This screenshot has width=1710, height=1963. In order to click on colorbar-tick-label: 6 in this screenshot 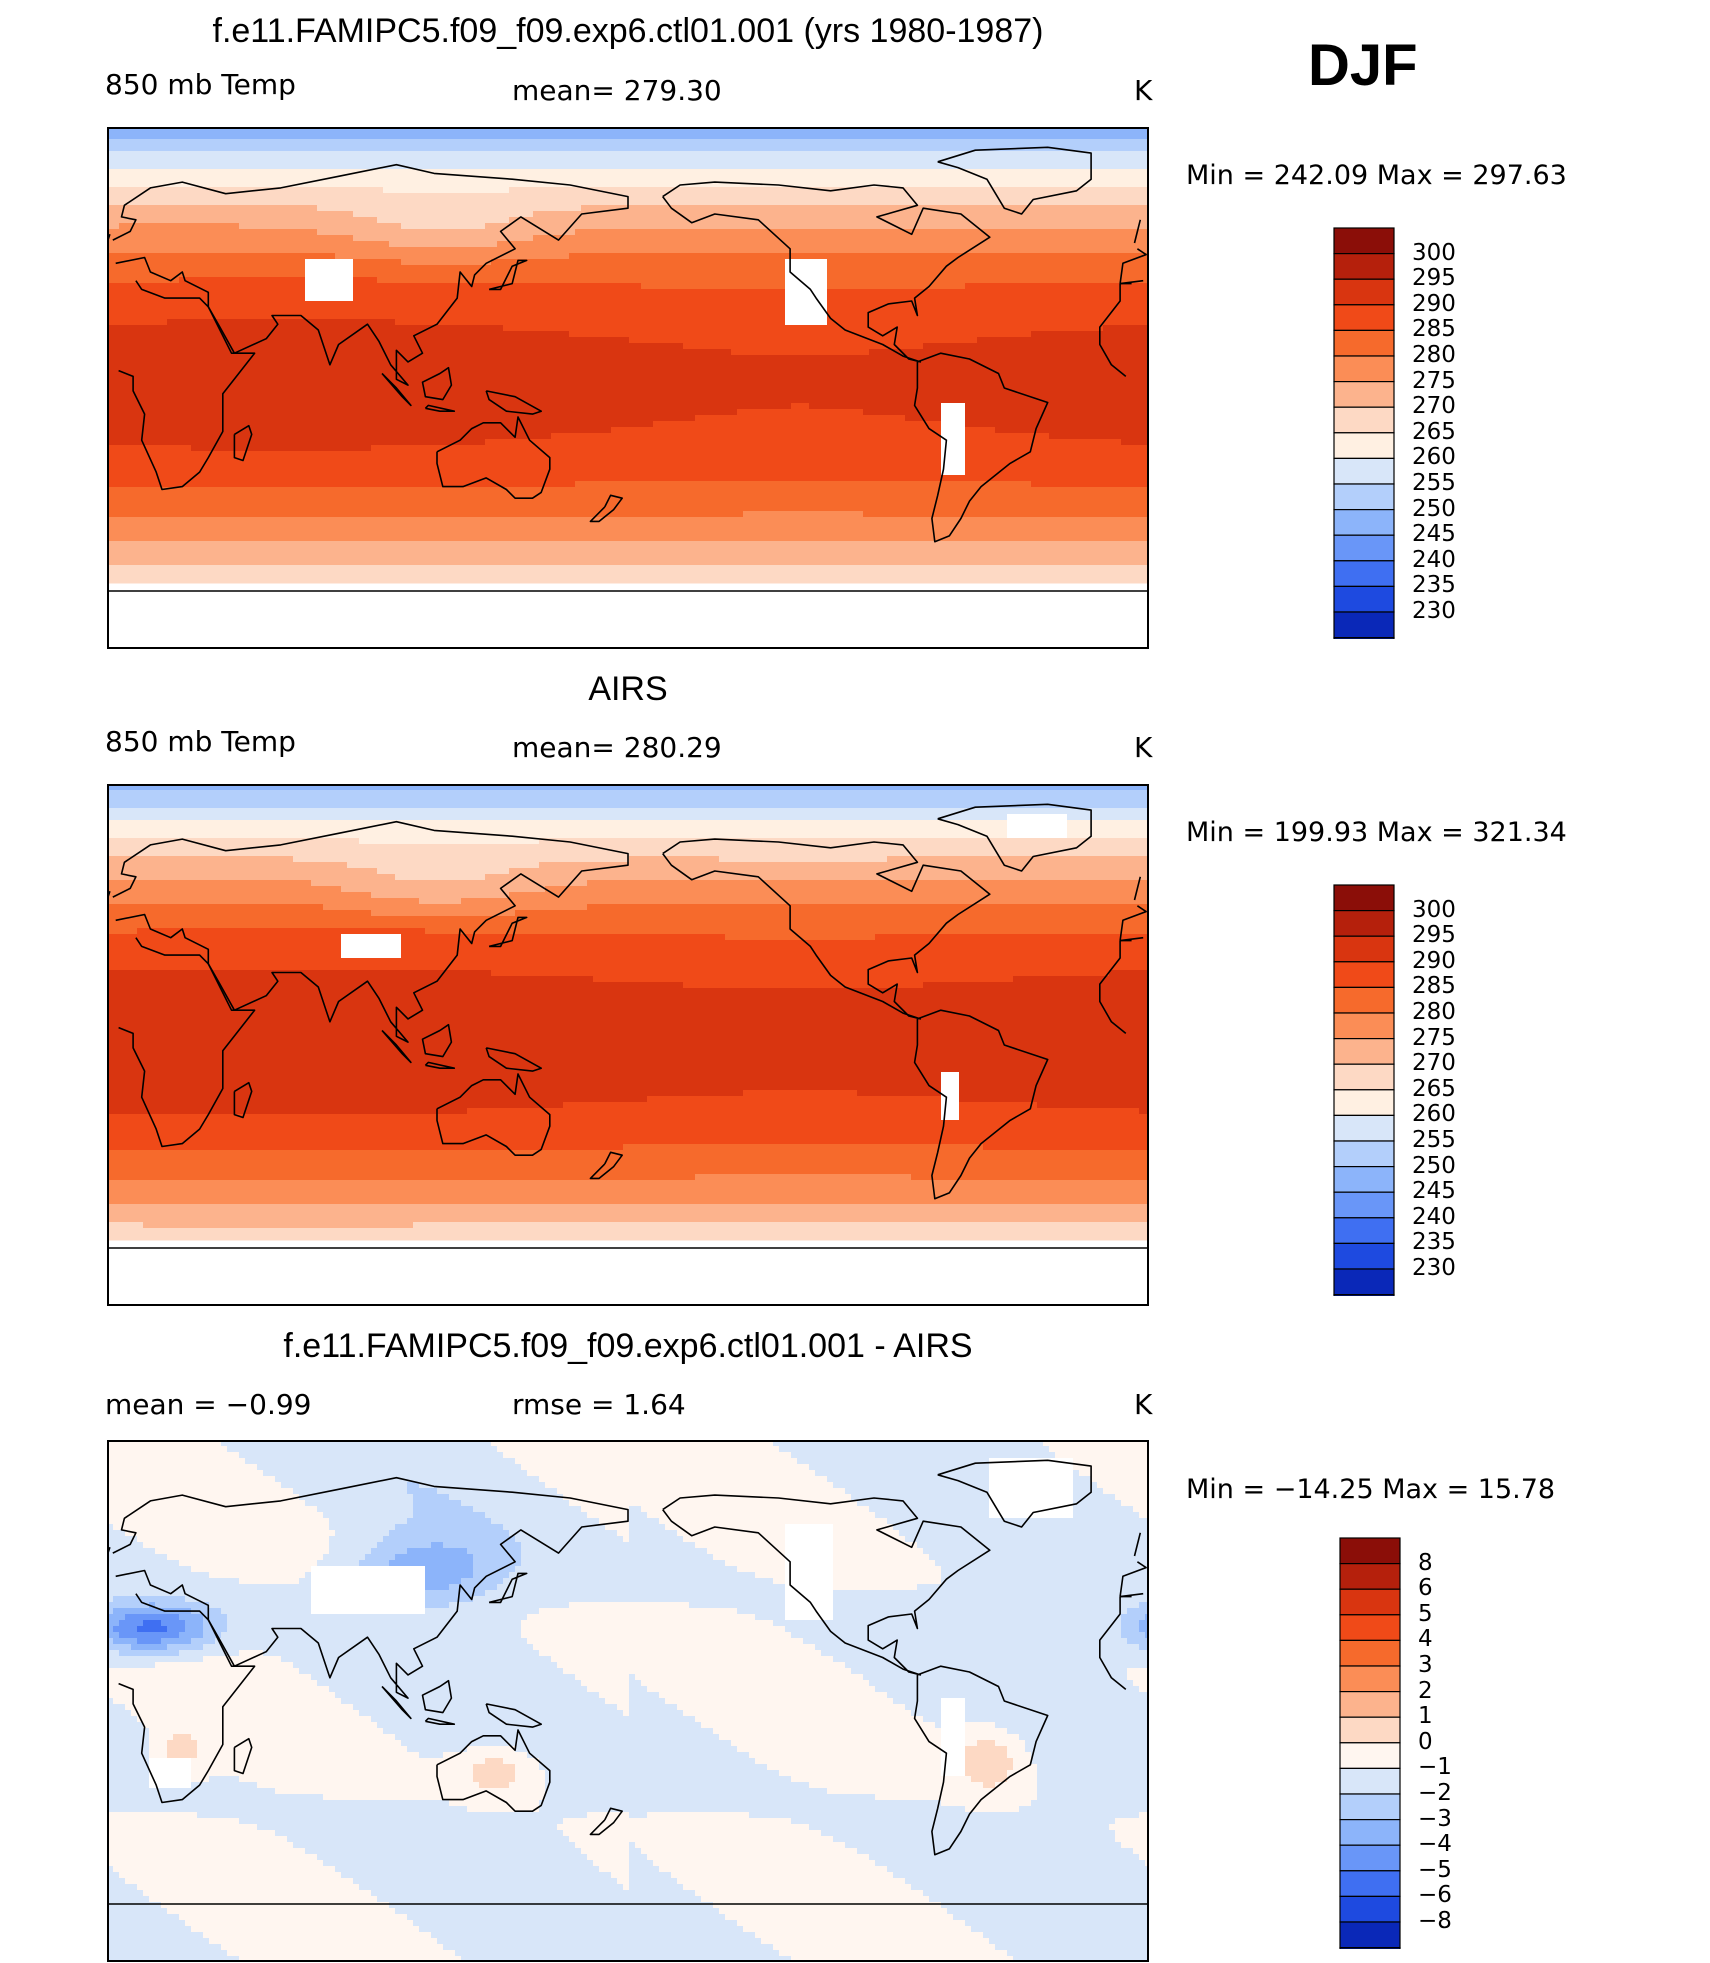, I will do `click(1425, 1588)`.